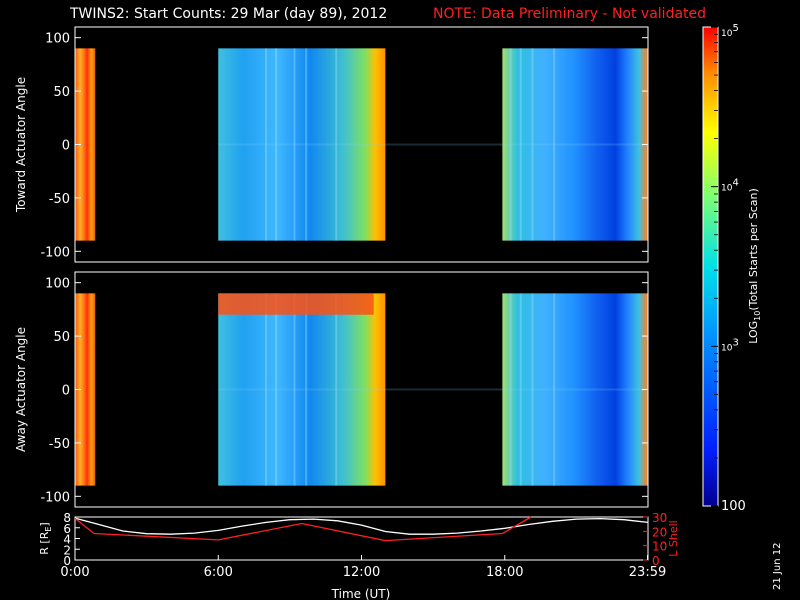 Image resolution: width=800 pixels, height=600 pixels. I want to click on radius-tick-label: 4, so click(67, 540).